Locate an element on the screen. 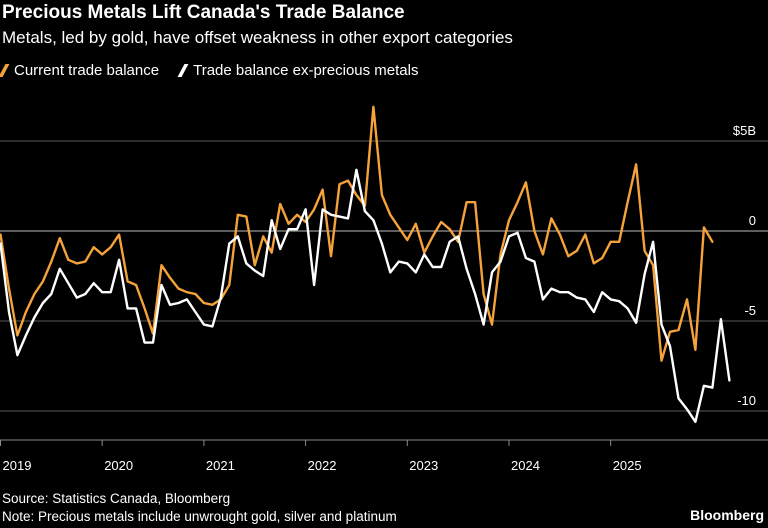  source-note: Source: Statistics Canada, Bloomberg is located at coordinates (116, 498).